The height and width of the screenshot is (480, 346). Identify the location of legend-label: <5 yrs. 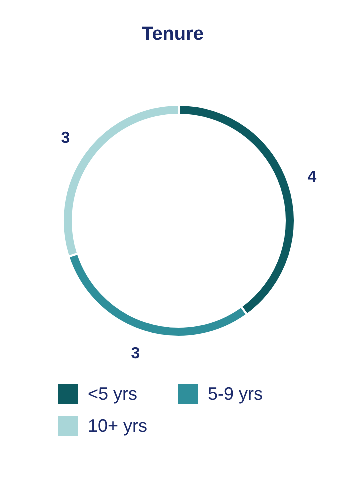
(113, 394).